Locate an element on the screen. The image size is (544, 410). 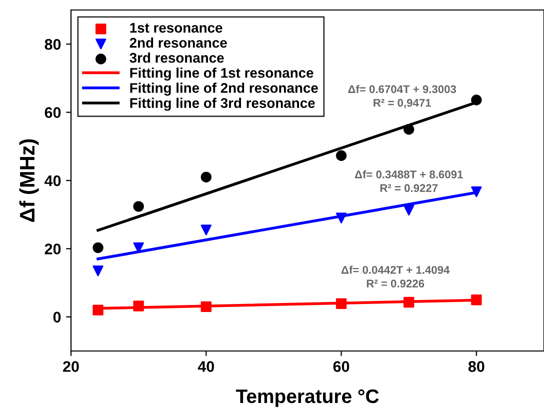
legend-label: 1st resonance is located at coordinates (176, 28).